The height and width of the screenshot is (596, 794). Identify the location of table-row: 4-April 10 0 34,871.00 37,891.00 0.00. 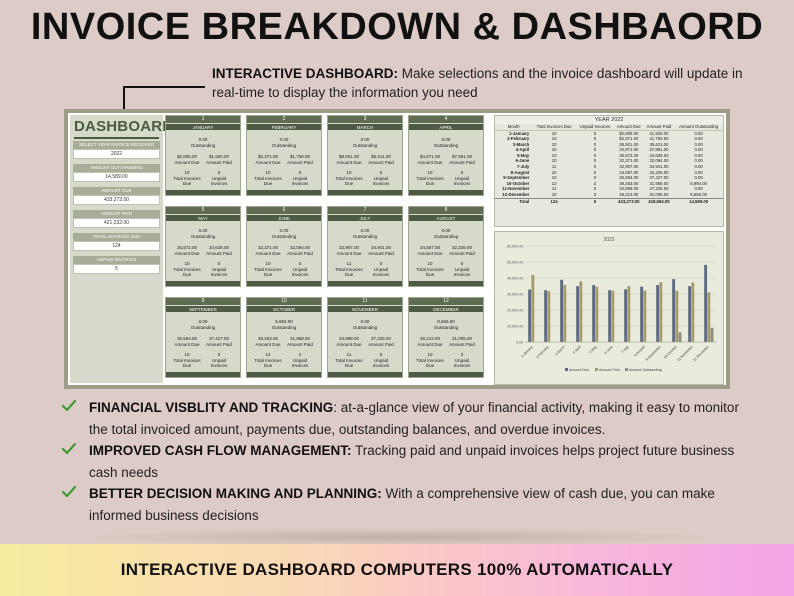
(609, 150).